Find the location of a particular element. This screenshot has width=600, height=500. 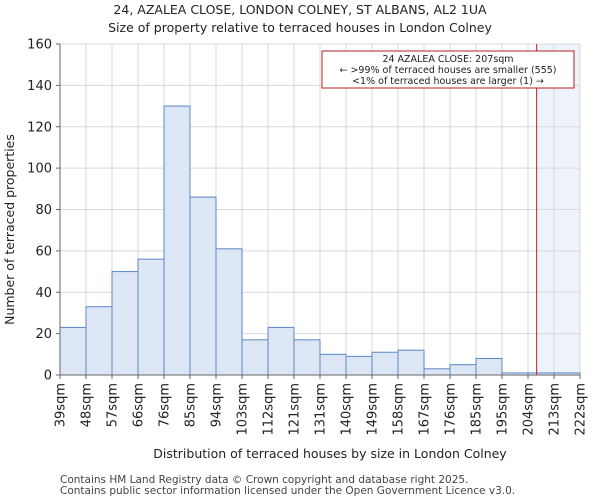

x-tick-label: 94sqm is located at coordinates (217, 405).